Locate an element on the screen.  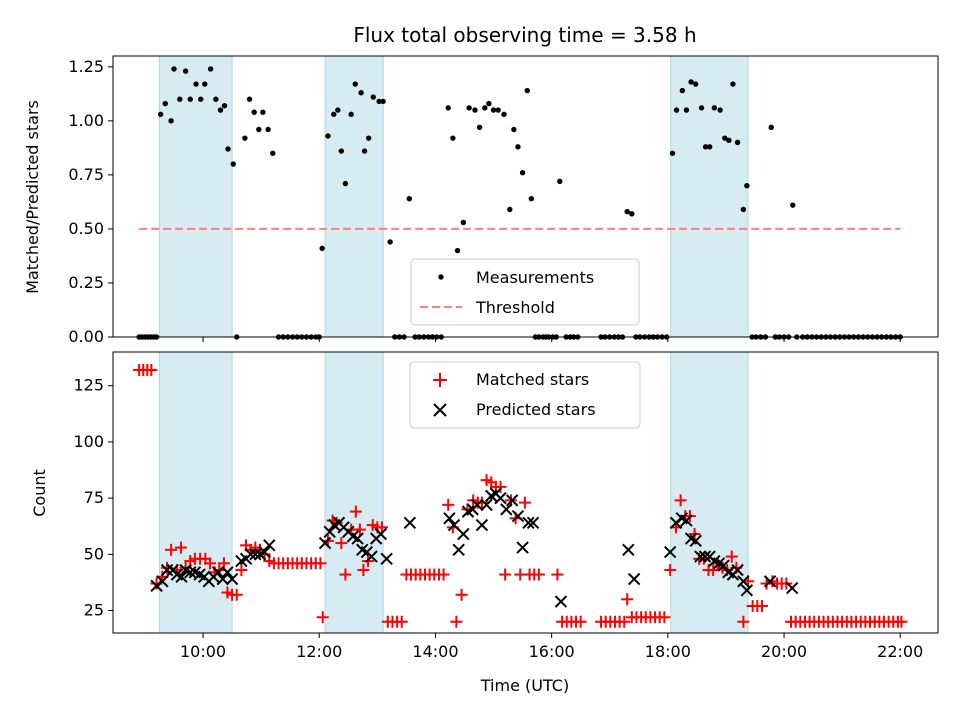
y-tick-label: 125 is located at coordinates (88, 385).